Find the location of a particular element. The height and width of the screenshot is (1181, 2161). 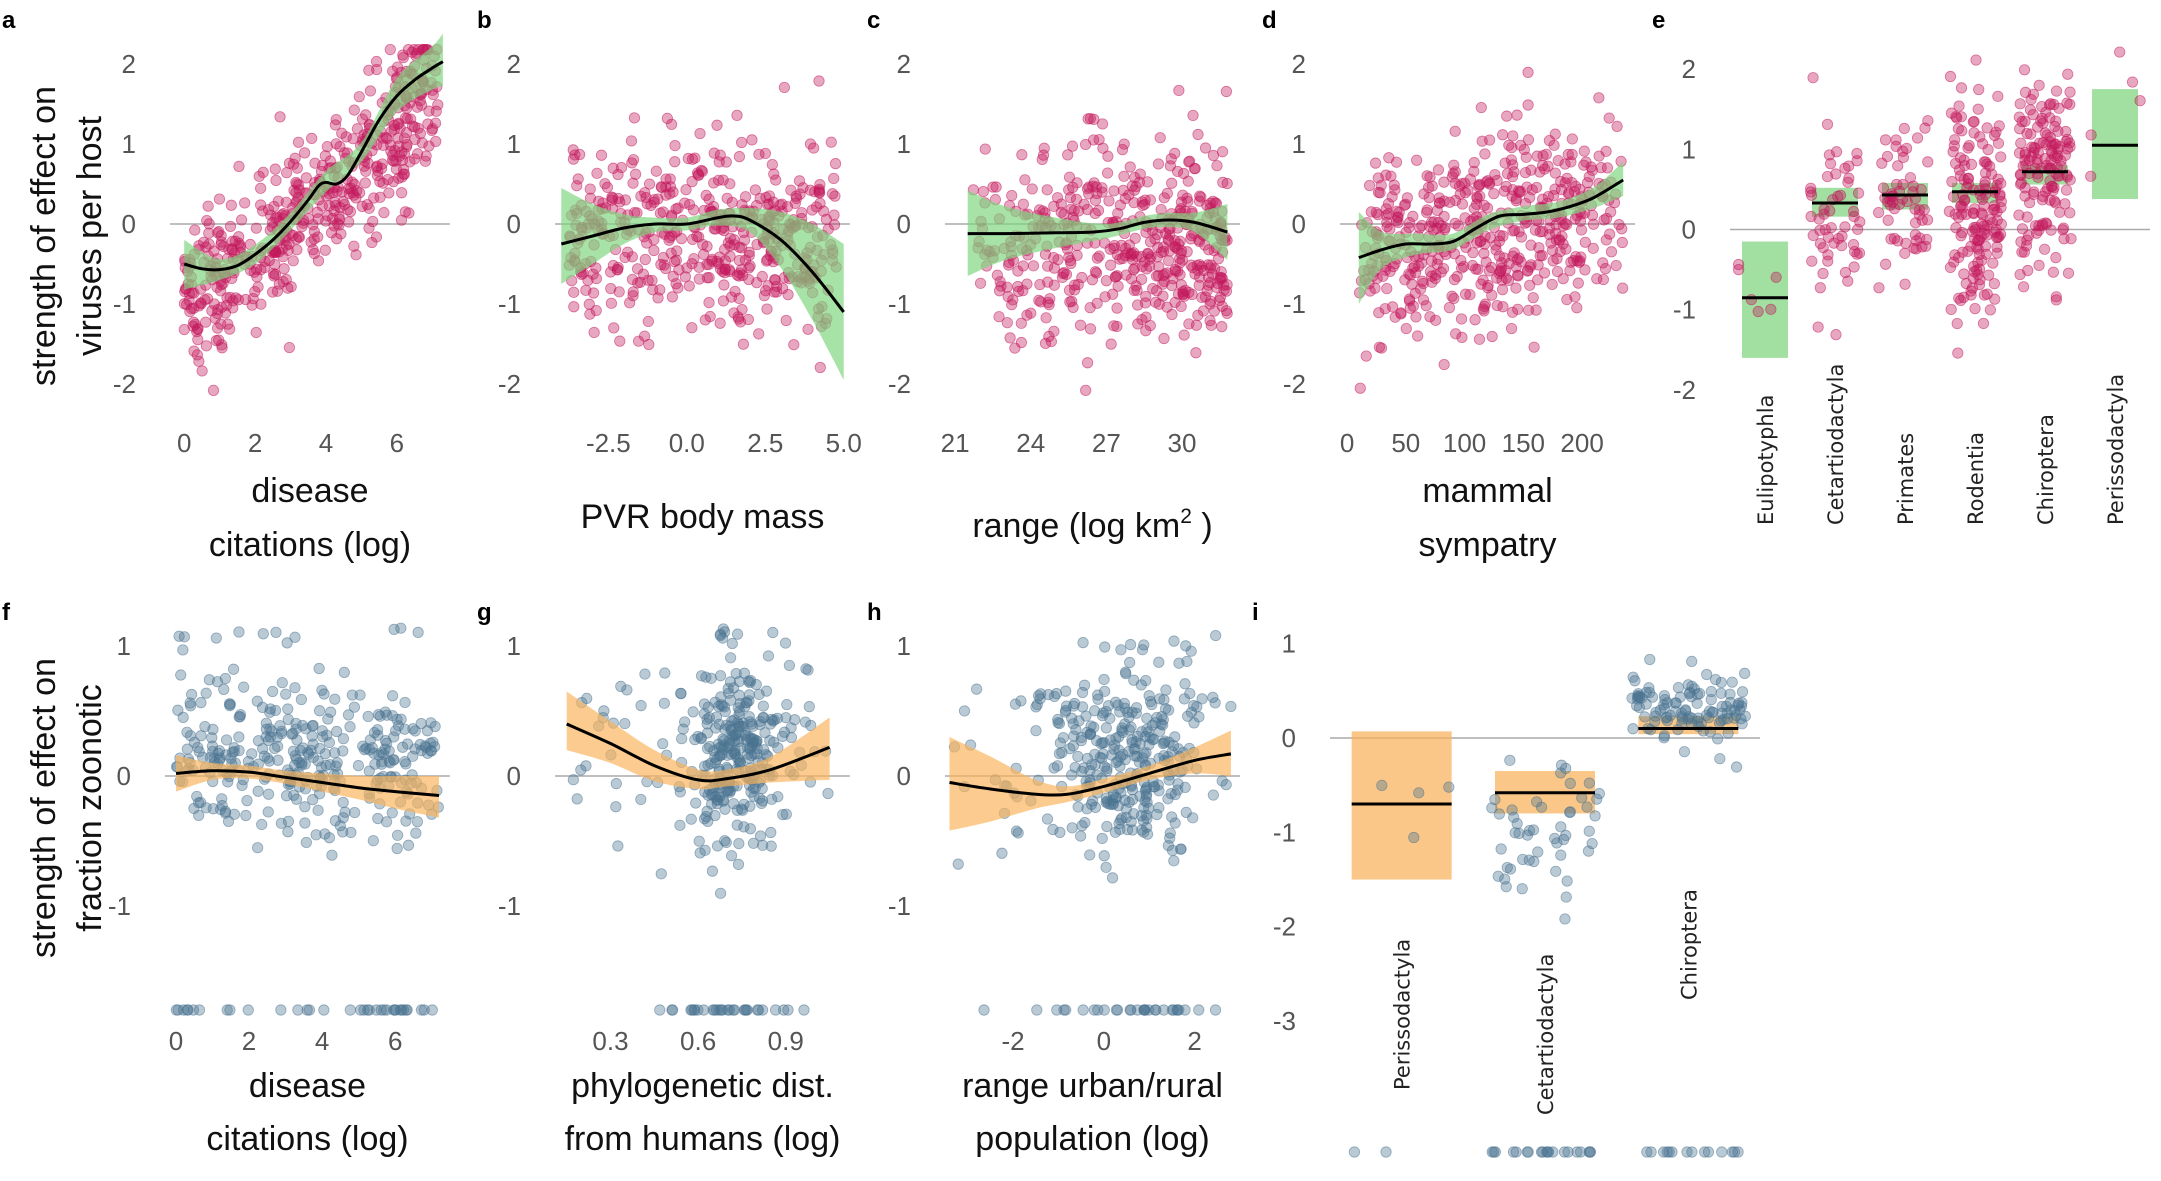

x-axis-label: range urban/rural is located at coordinates (1092, 1086).